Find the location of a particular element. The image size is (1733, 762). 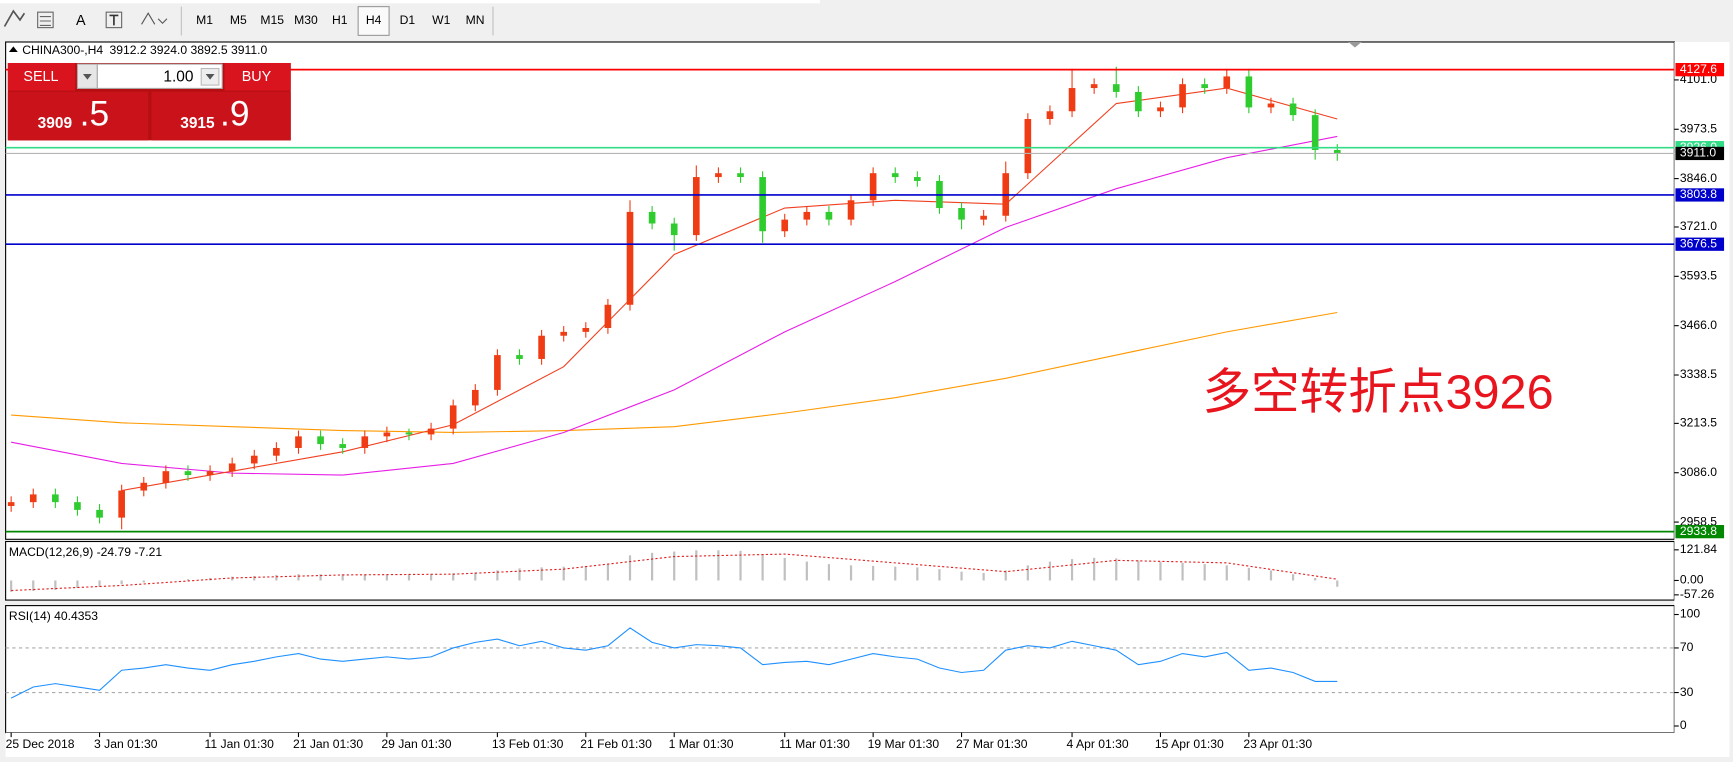

y-tick-label: 3846.0 is located at coordinates (1698, 178).